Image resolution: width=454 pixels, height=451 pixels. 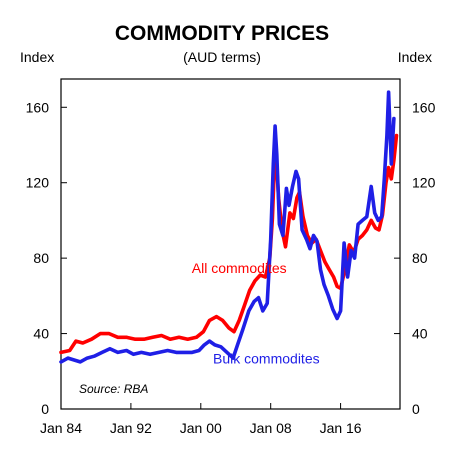 What do you see at coordinates (424, 107) in the screenshot?
I see `y-tick-label-right-160: 160` at bounding box center [424, 107].